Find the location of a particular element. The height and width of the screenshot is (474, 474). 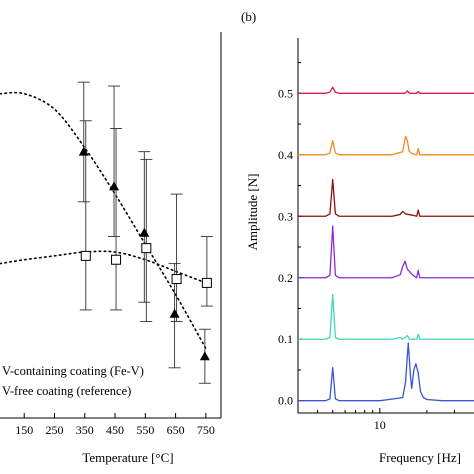

legend-label-fe-v: V-containing coating (Fe-V) is located at coordinates (73, 371).